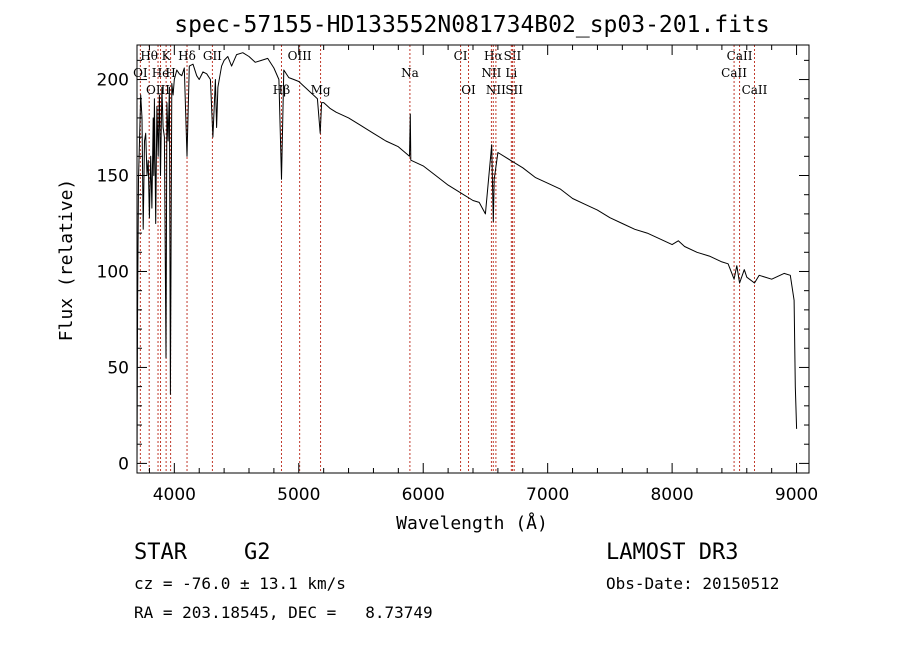  I want to click on x-tick-label: 5000, so click(298, 495).